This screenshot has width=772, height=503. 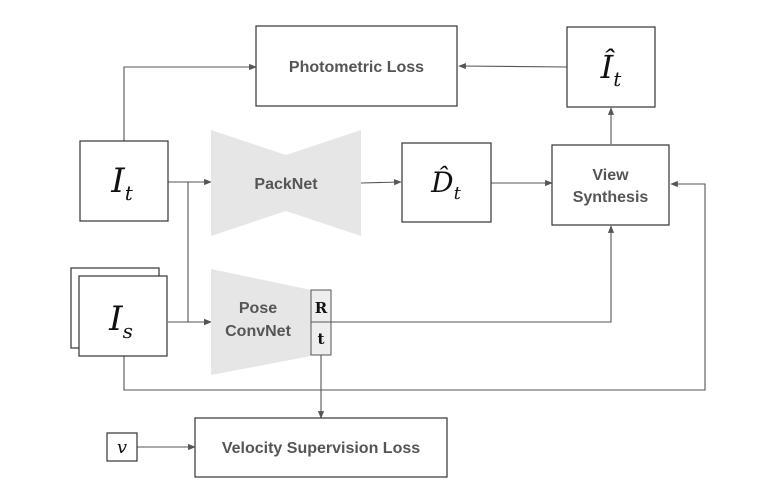 What do you see at coordinates (190, 102) in the screenshot?
I see `edge-target-to-photometric` at bounding box center [190, 102].